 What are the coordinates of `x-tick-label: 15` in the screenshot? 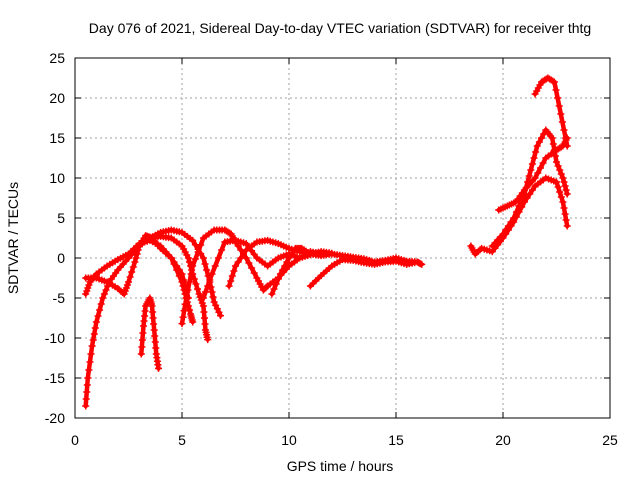 It's located at (396, 440).